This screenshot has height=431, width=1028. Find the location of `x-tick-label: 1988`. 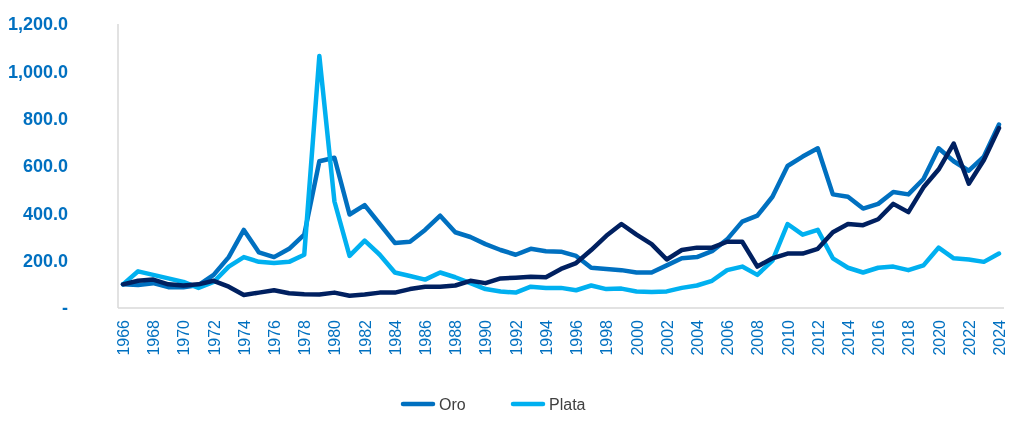

x-tick-label: 1988 is located at coordinates (456, 337).